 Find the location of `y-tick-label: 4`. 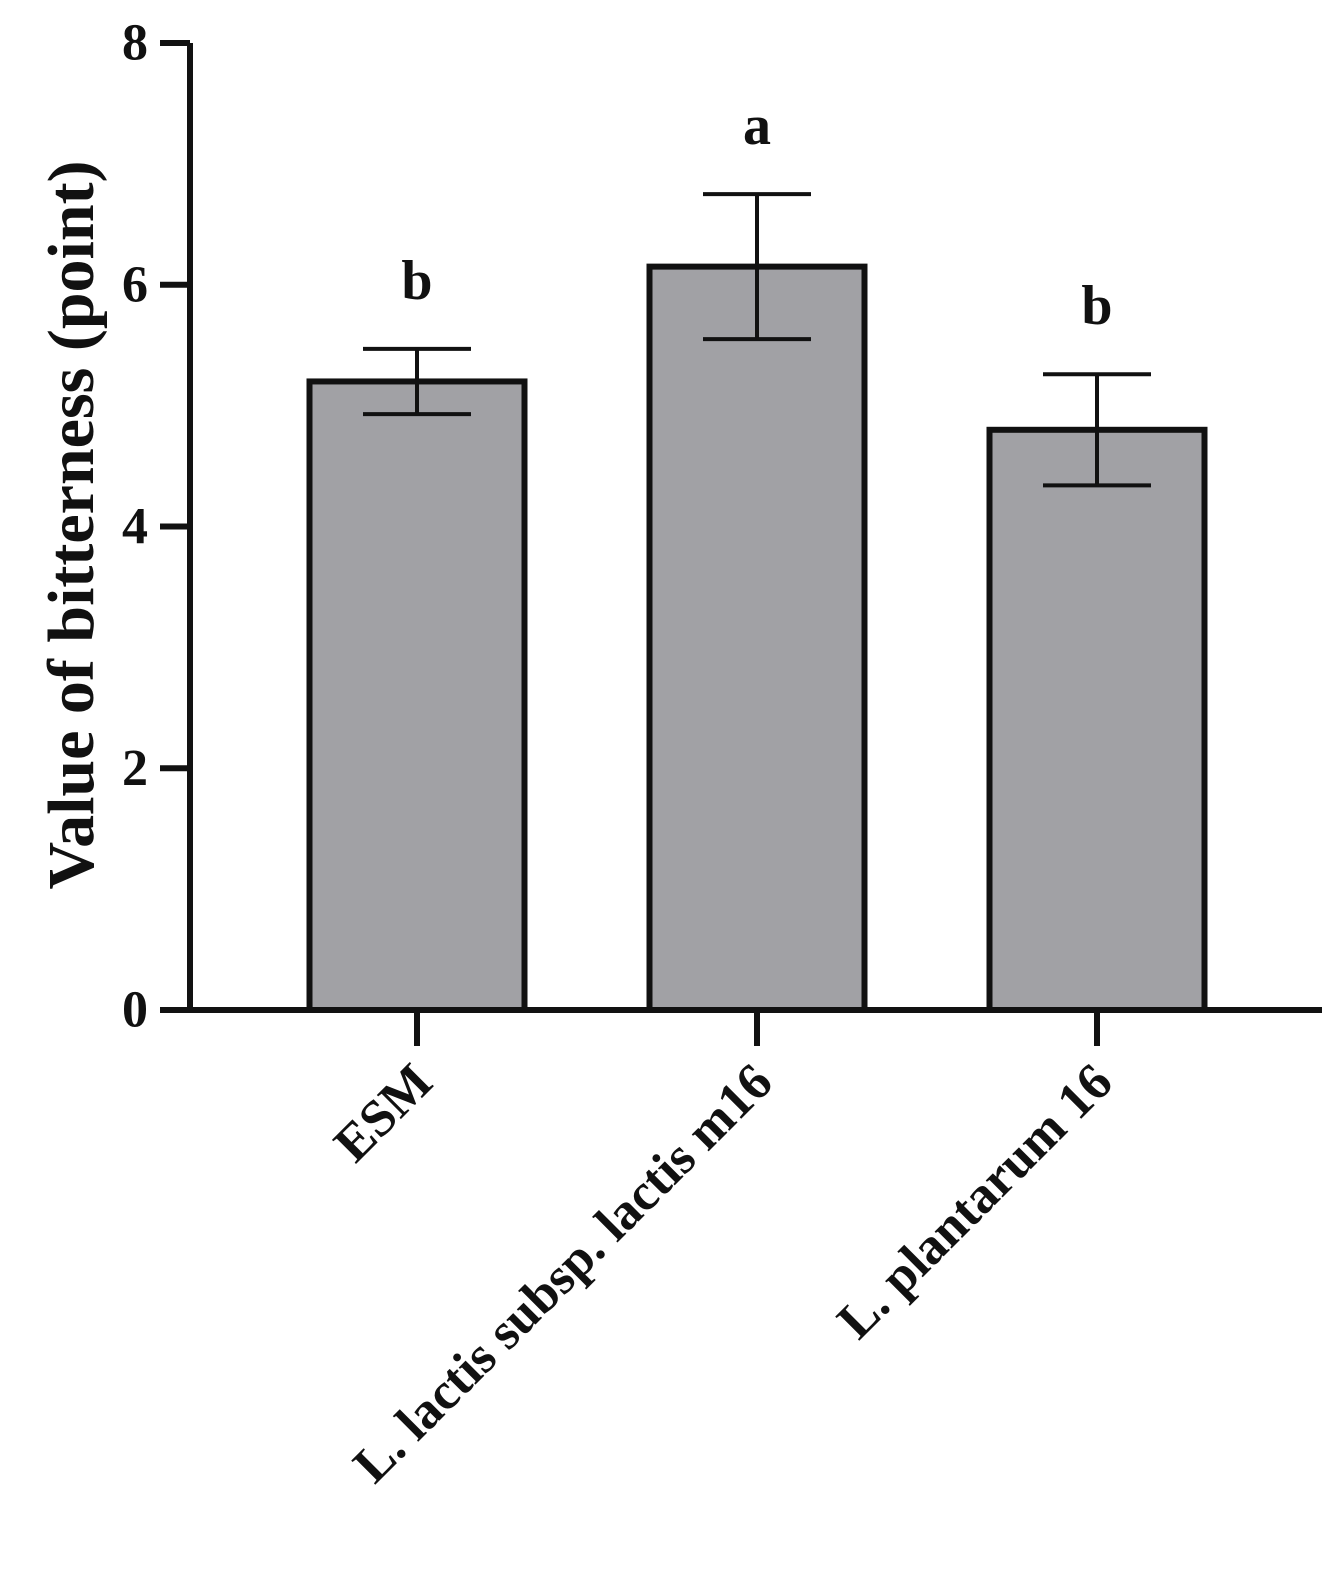

y-tick-label: 4 is located at coordinates (135, 526).